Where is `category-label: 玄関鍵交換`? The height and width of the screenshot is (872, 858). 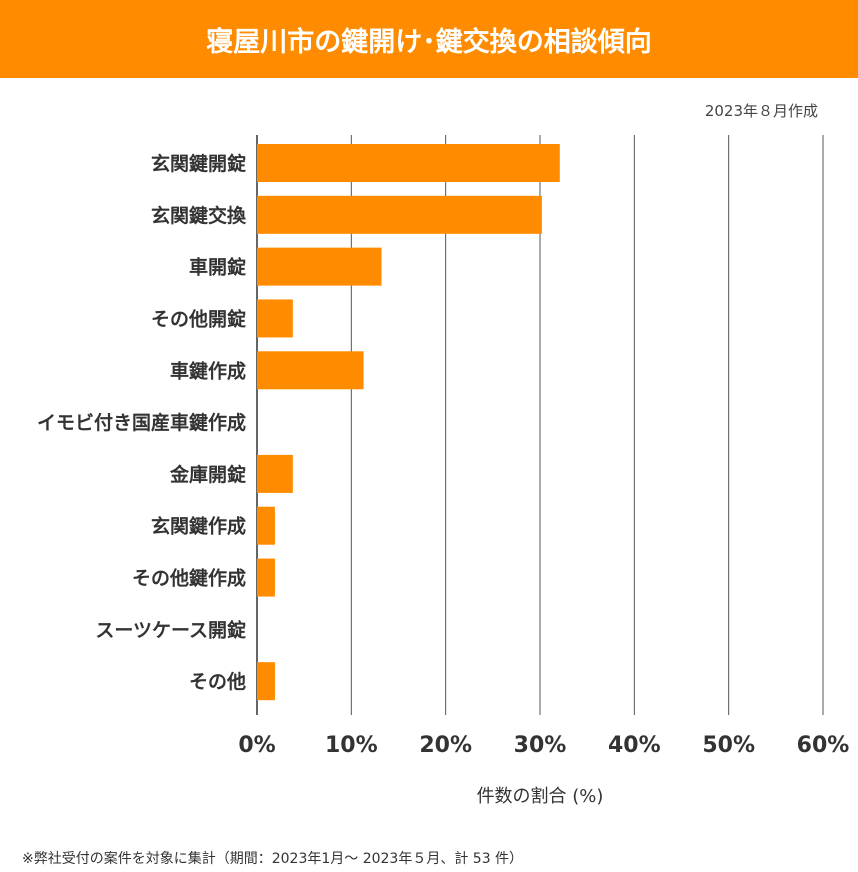
category-label: 玄関鍵交換 is located at coordinates (199, 215).